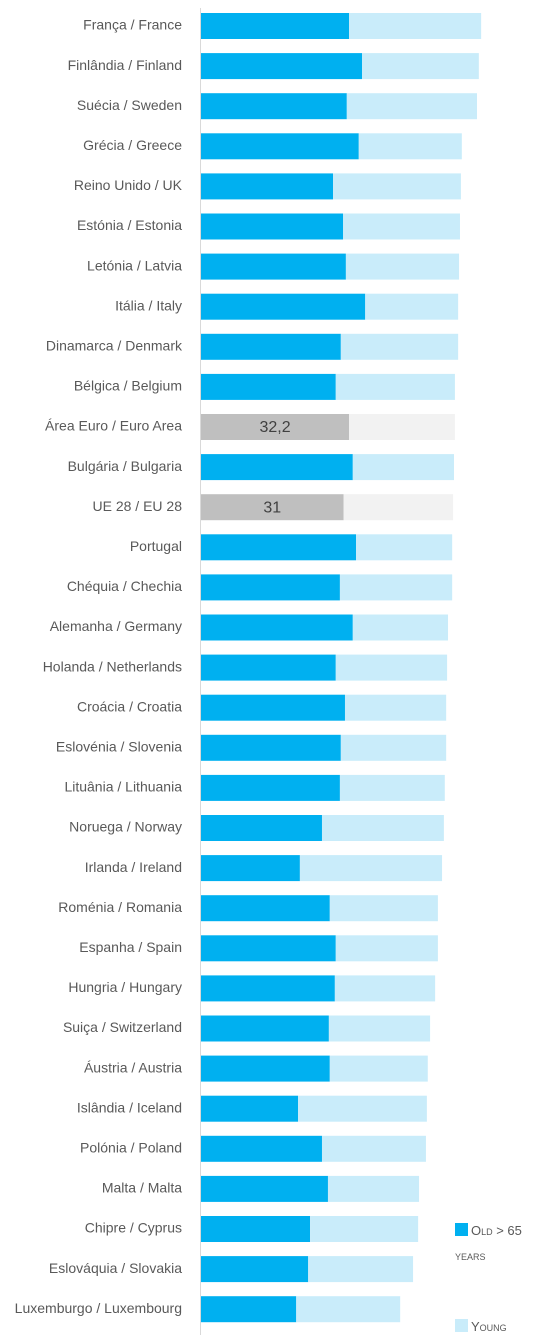 This screenshot has height=1335, width=544. What do you see at coordinates (129, 706) in the screenshot?
I see `y-tick-label: Croácia / Croatia` at bounding box center [129, 706].